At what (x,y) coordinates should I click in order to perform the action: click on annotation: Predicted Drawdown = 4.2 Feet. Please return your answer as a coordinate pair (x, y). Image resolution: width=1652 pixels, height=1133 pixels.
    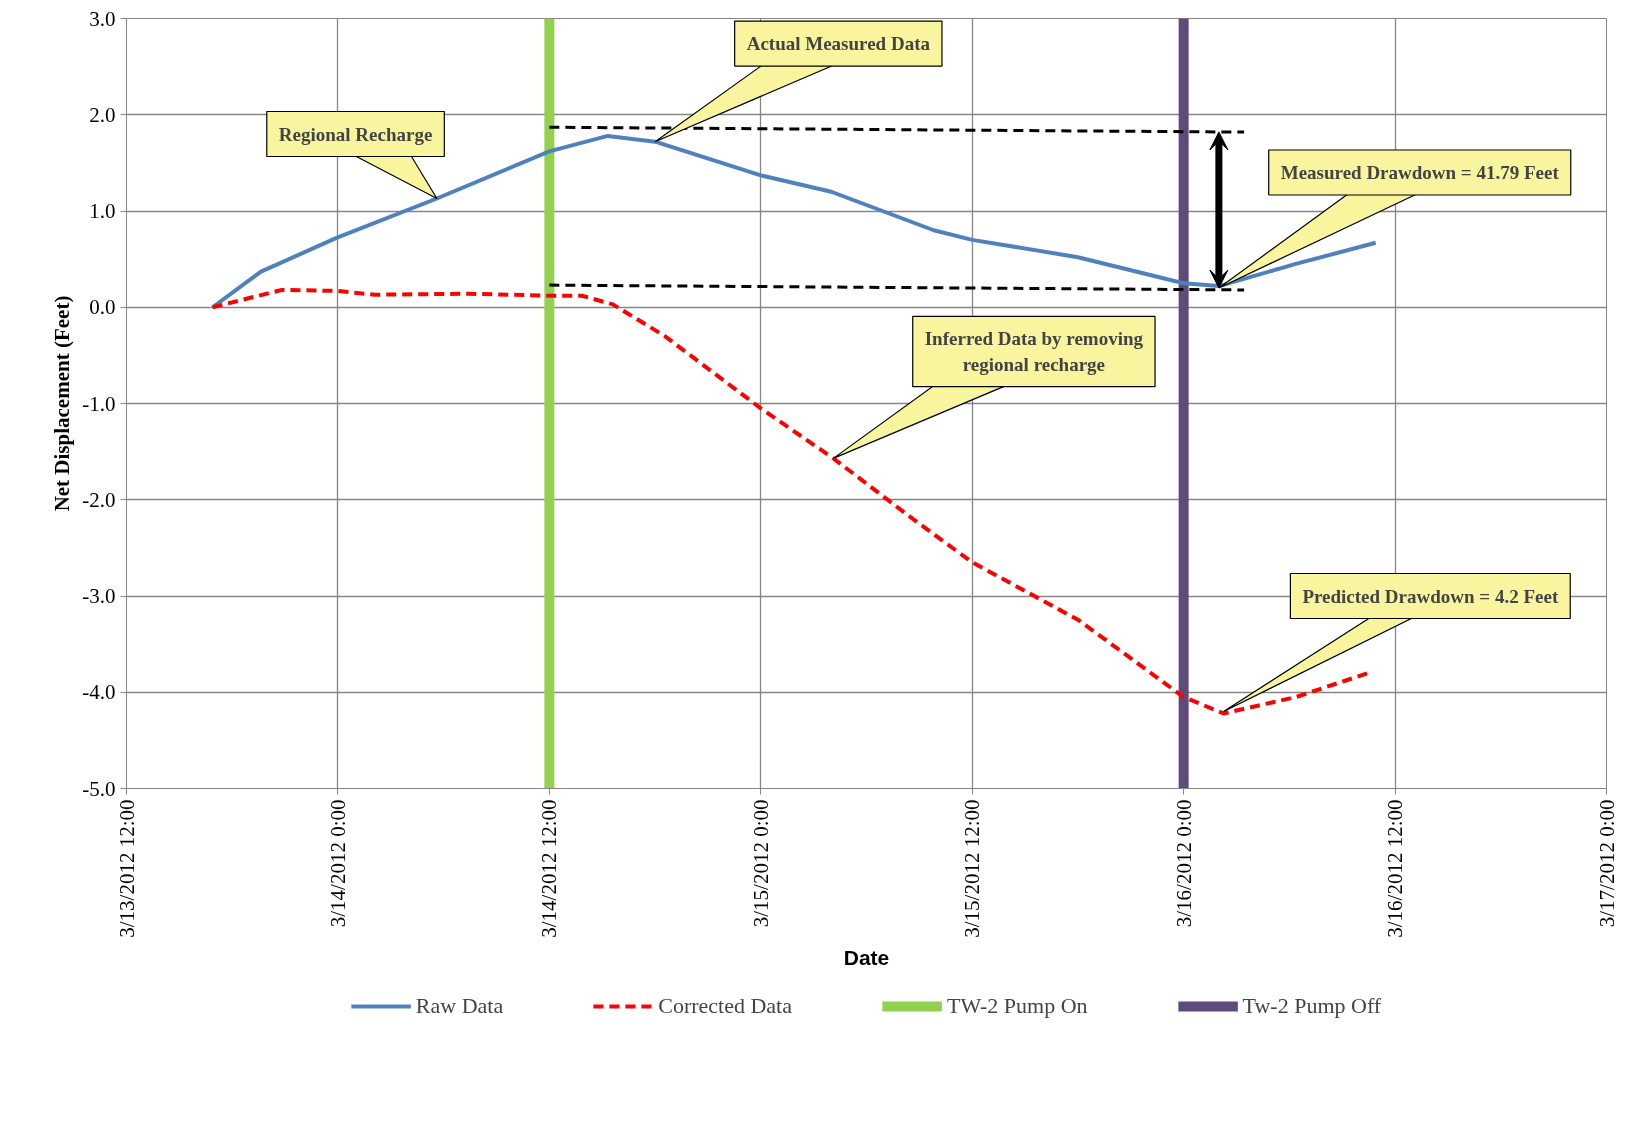
    Looking at the image, I should click on (1430, 596).